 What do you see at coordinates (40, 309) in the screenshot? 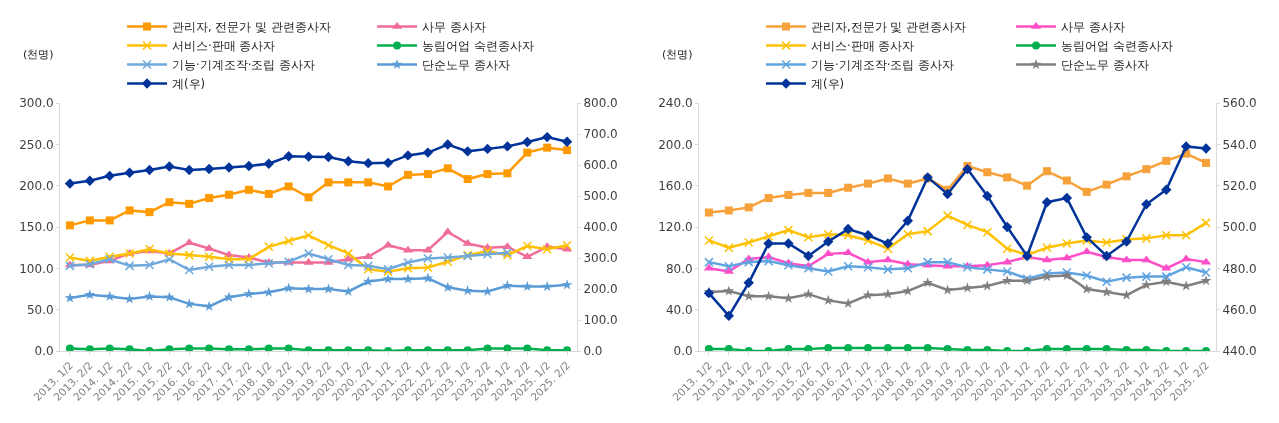
I see `y-tick-label: 50.0` at bounding box center [40, 309].